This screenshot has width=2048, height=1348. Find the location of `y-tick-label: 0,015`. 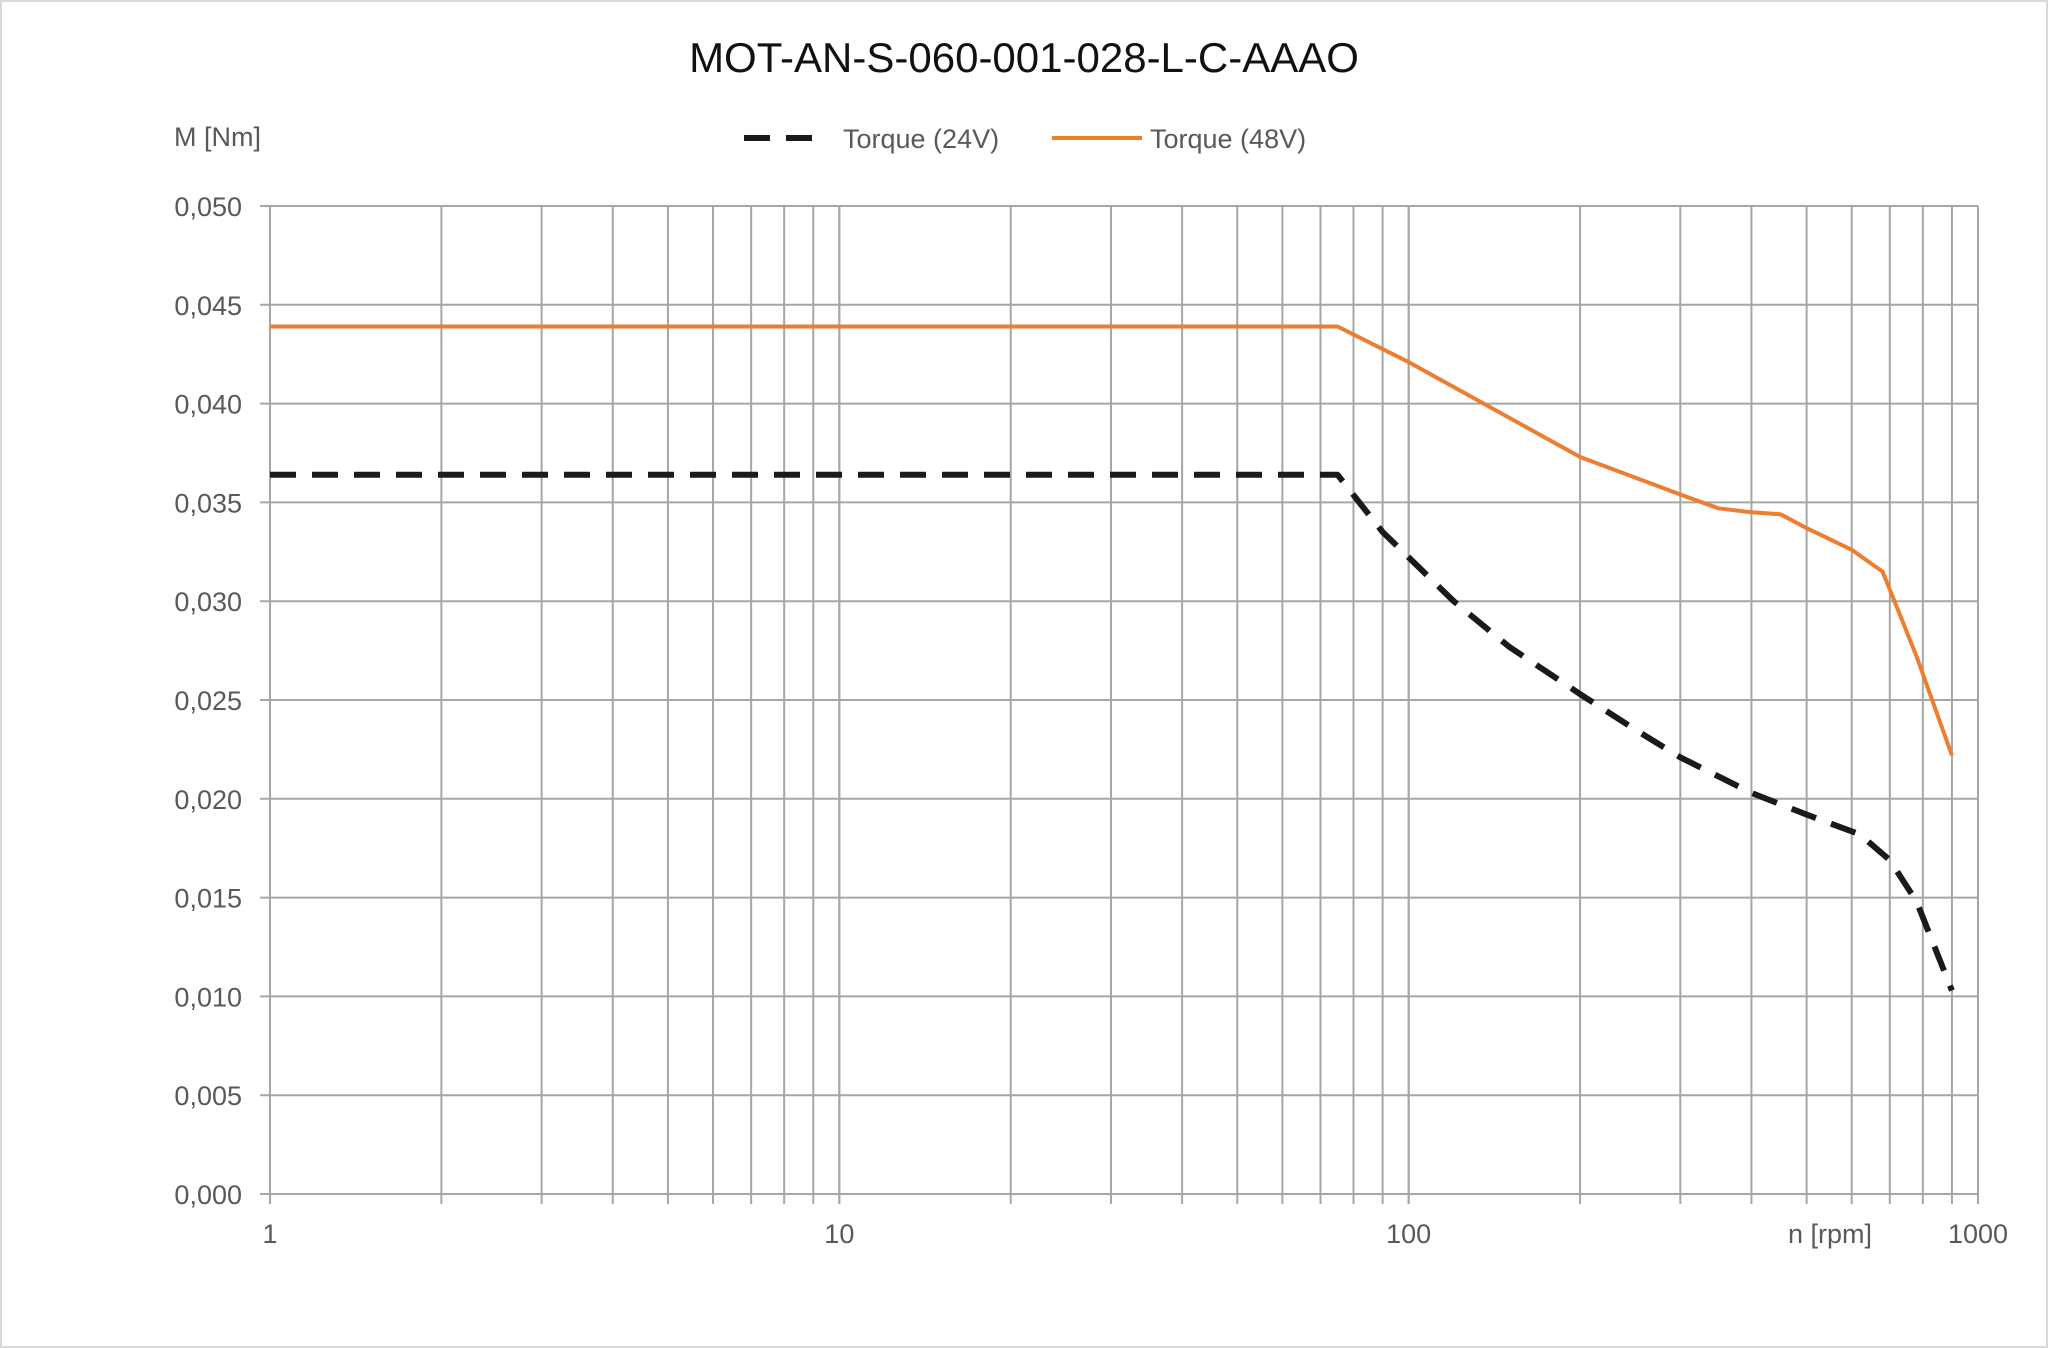

y-tick-label: 0,015 is located at coordinates (208, 899).